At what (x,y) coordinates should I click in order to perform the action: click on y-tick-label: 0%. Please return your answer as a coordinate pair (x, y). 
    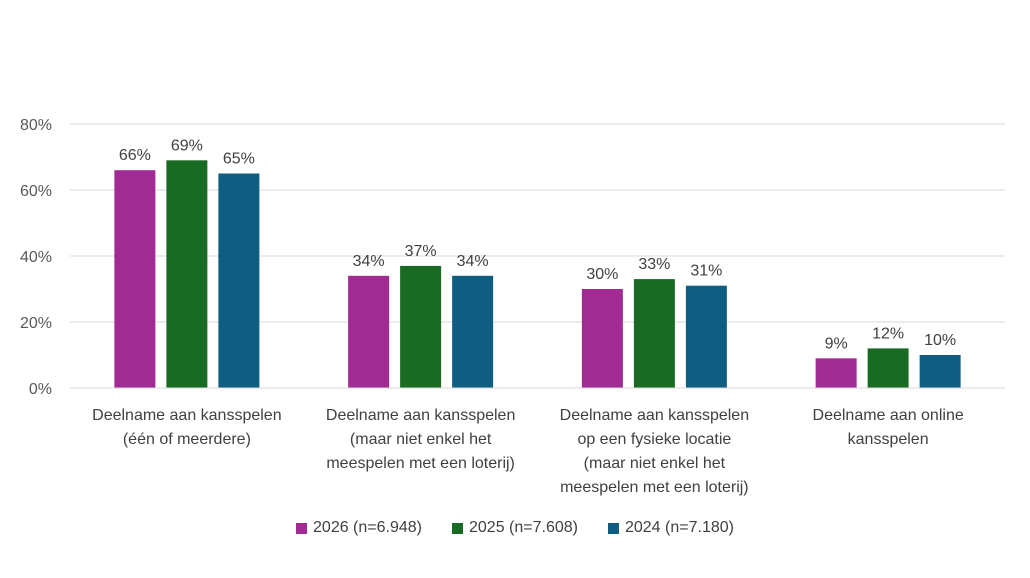
    Looking at the image, I should click on (40, 389).